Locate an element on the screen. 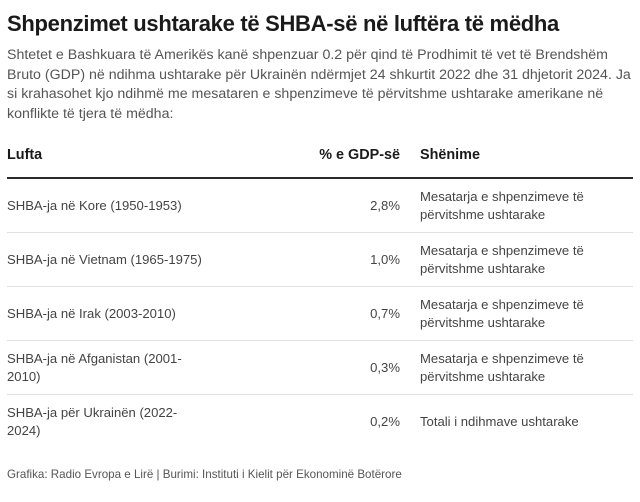 The height and width of the screenshot is (502, 640). cell-gdp-pct: 1,0% is located at coordinates (363, 259).